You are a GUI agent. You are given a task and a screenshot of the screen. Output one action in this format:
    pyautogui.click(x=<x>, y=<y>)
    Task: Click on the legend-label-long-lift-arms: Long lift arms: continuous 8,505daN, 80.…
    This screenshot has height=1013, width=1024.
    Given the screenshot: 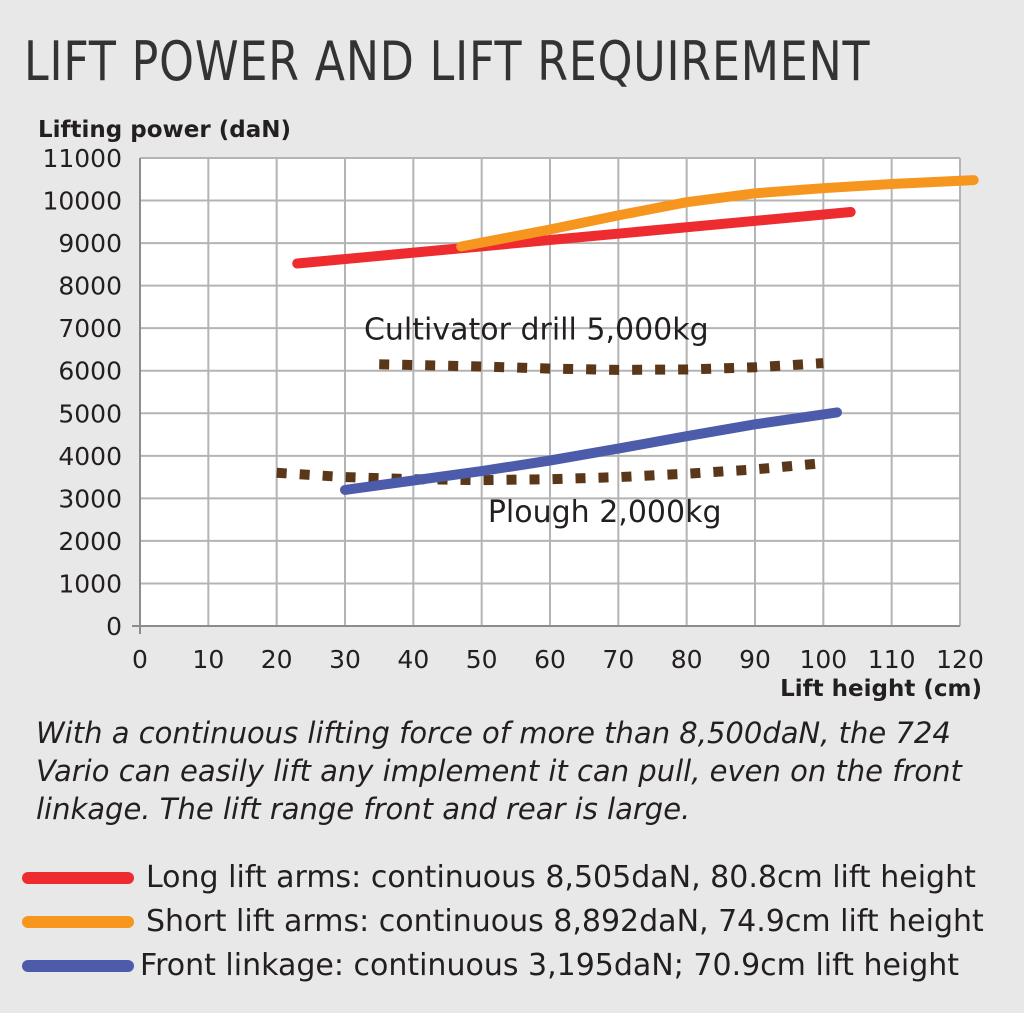 What is the action you would take?
    pyautogui.click(x=561, y=877)
    